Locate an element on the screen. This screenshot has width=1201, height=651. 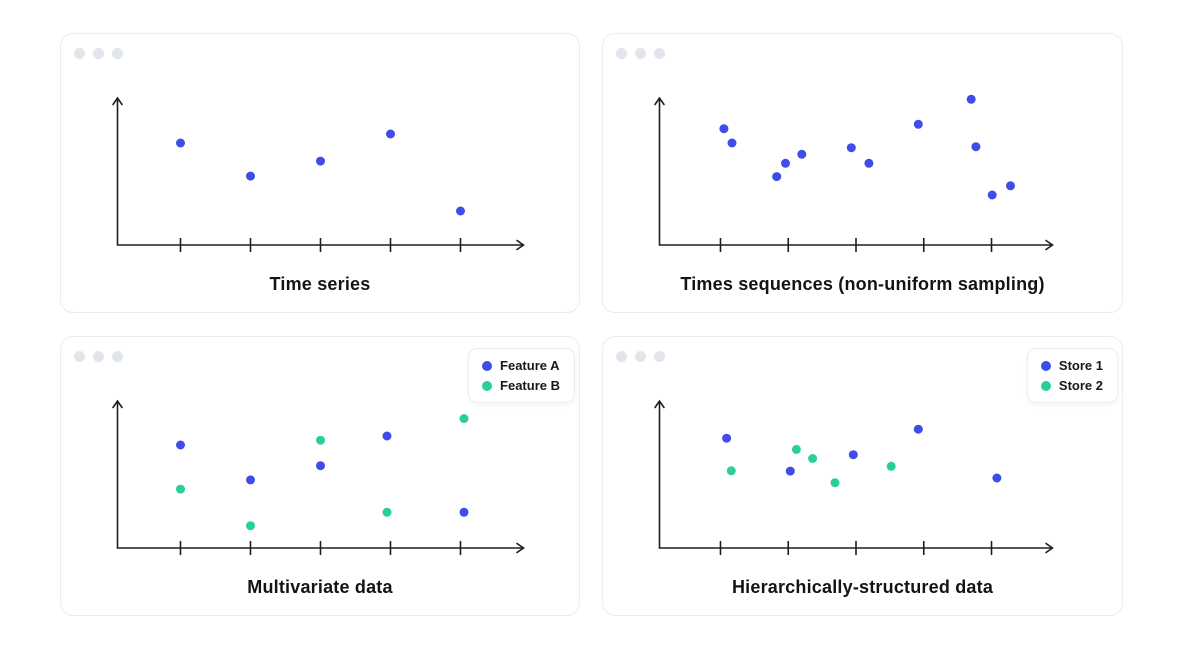
legend-label: Store 1 is located at coordinates (1080, 365).